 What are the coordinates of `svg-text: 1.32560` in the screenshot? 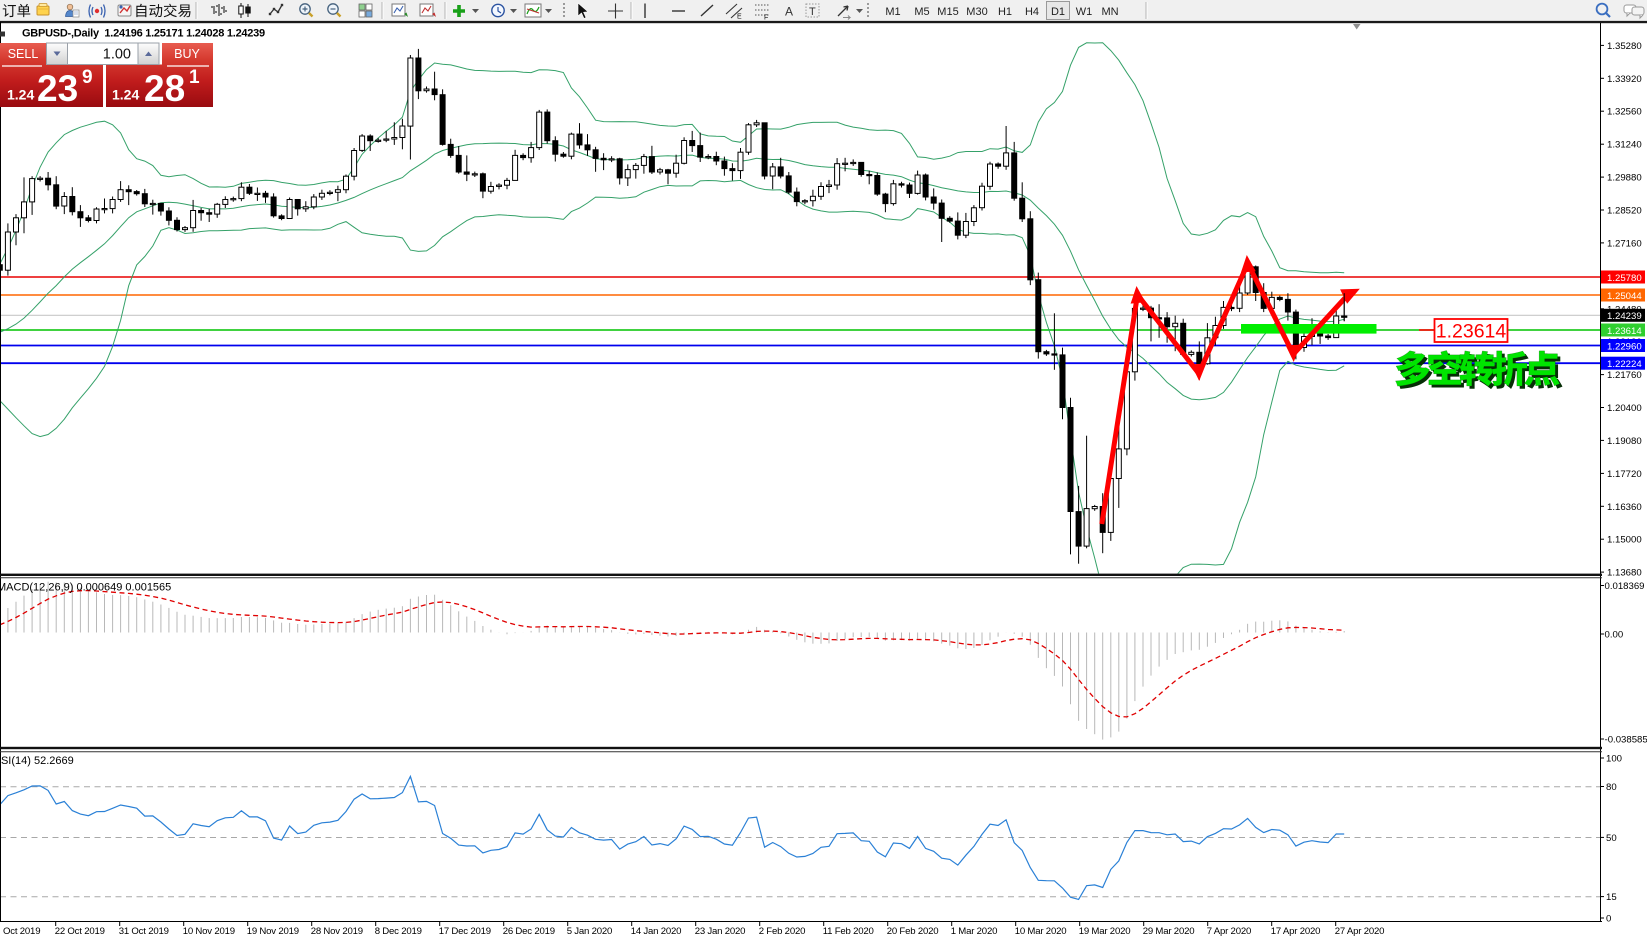 It's located at (1624, 112).